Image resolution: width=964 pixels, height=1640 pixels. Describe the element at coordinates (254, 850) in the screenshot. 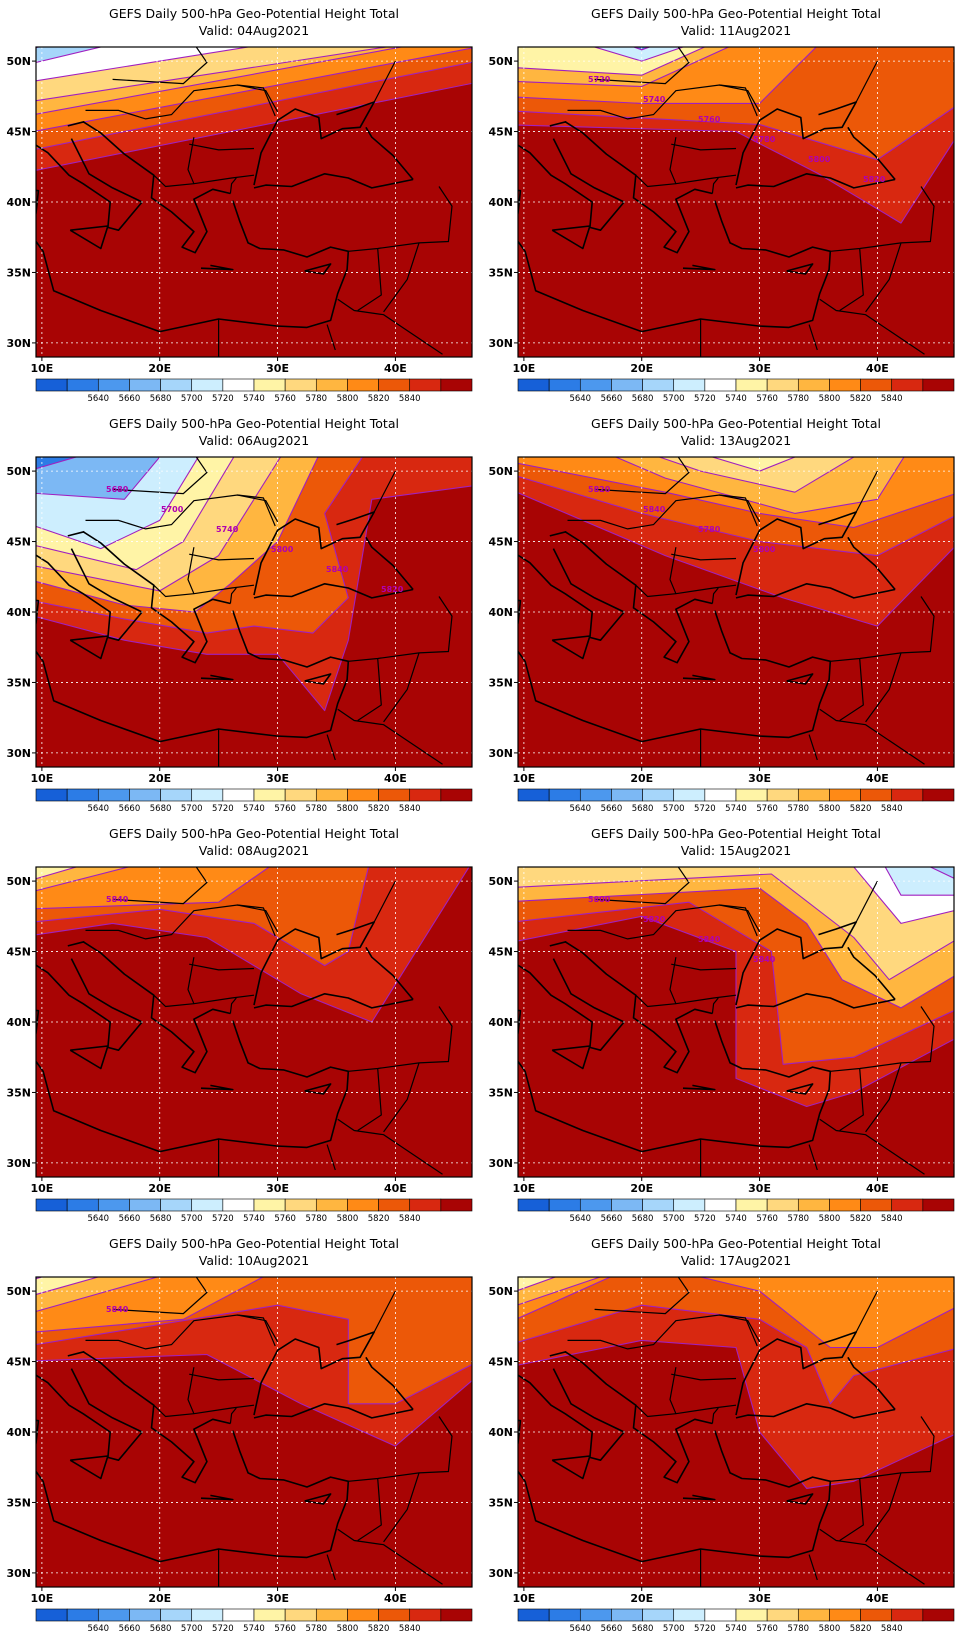

I see `panel-valid-date: Valid: 08Aug2021` at that location.